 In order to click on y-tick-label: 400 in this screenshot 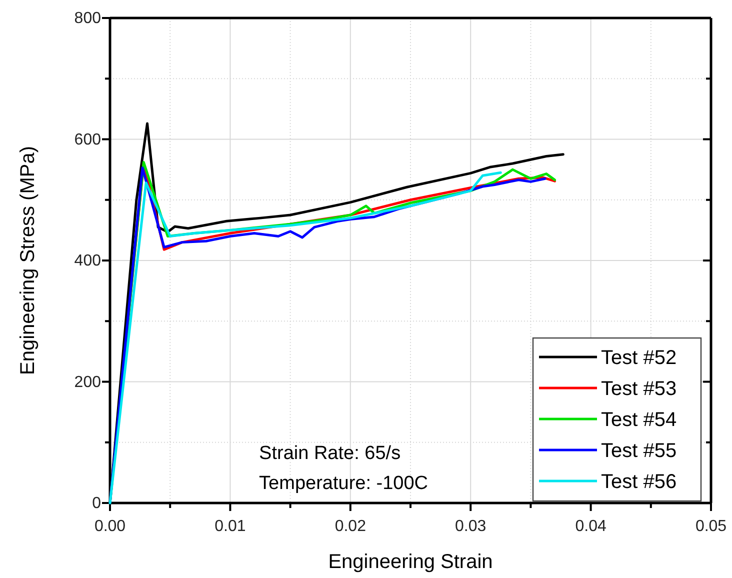, I will do `click(88, 261)`.